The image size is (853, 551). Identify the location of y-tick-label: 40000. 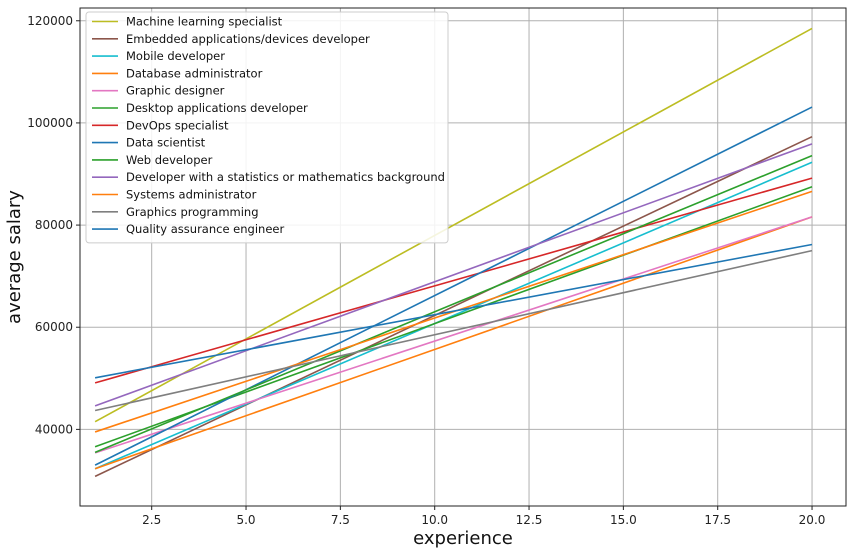
(54, 429).